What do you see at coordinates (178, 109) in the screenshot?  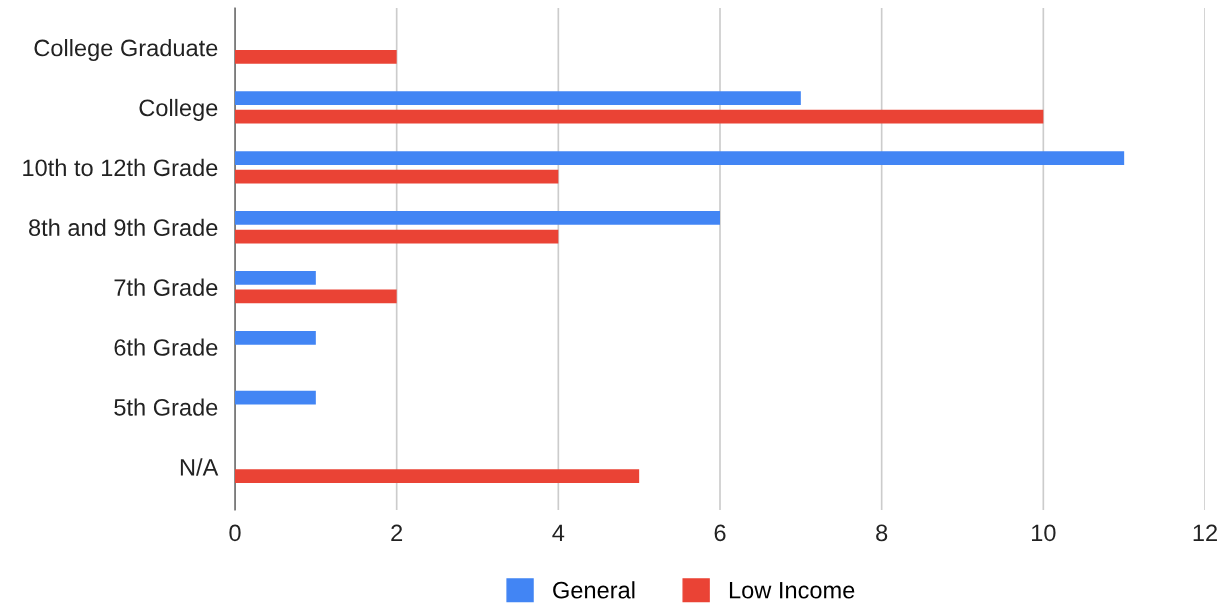 I see `y-tick-label: College` at bounding box center [178, 109].